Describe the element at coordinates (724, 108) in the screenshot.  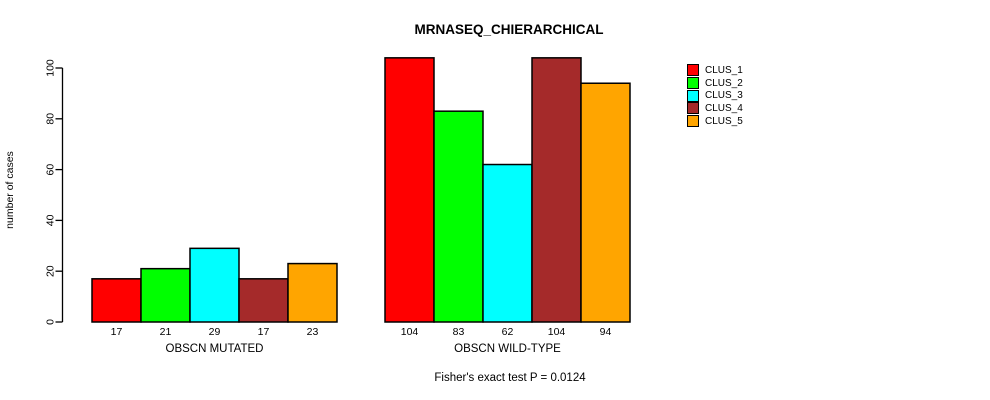
I see `legend-label: CLUS_4` at that location.